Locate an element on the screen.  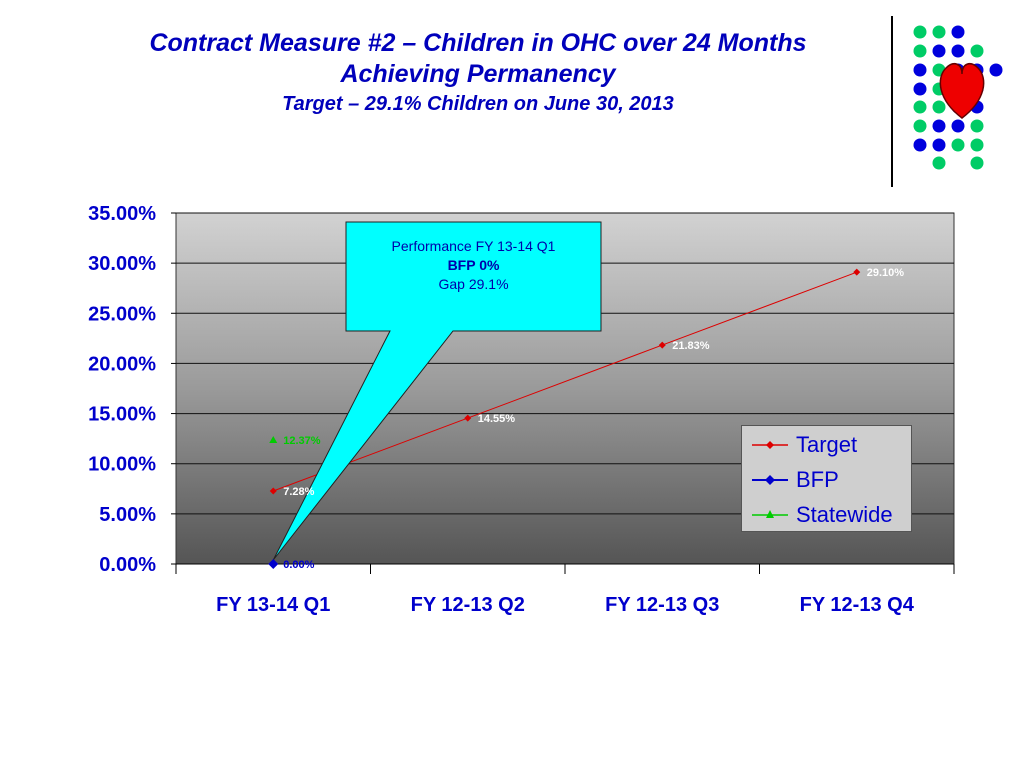
callout-line-1: Performance FY 13-14 Q1 is located at coordinates (473, 246).